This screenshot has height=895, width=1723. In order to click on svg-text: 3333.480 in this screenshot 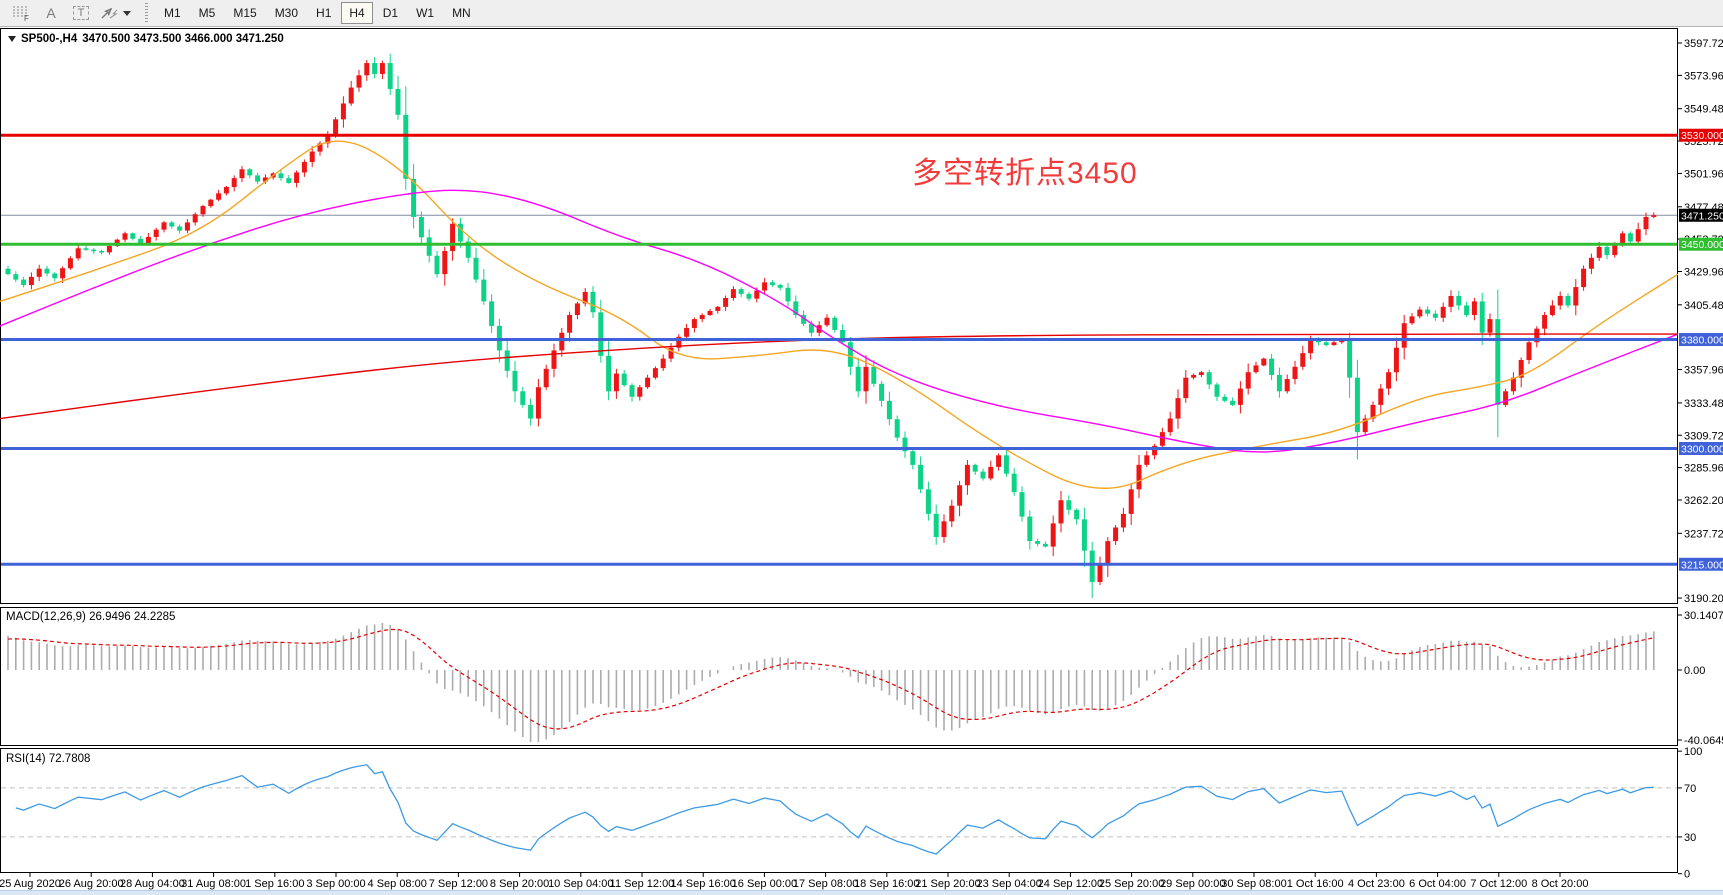, I will do `click(1703, 404)`.